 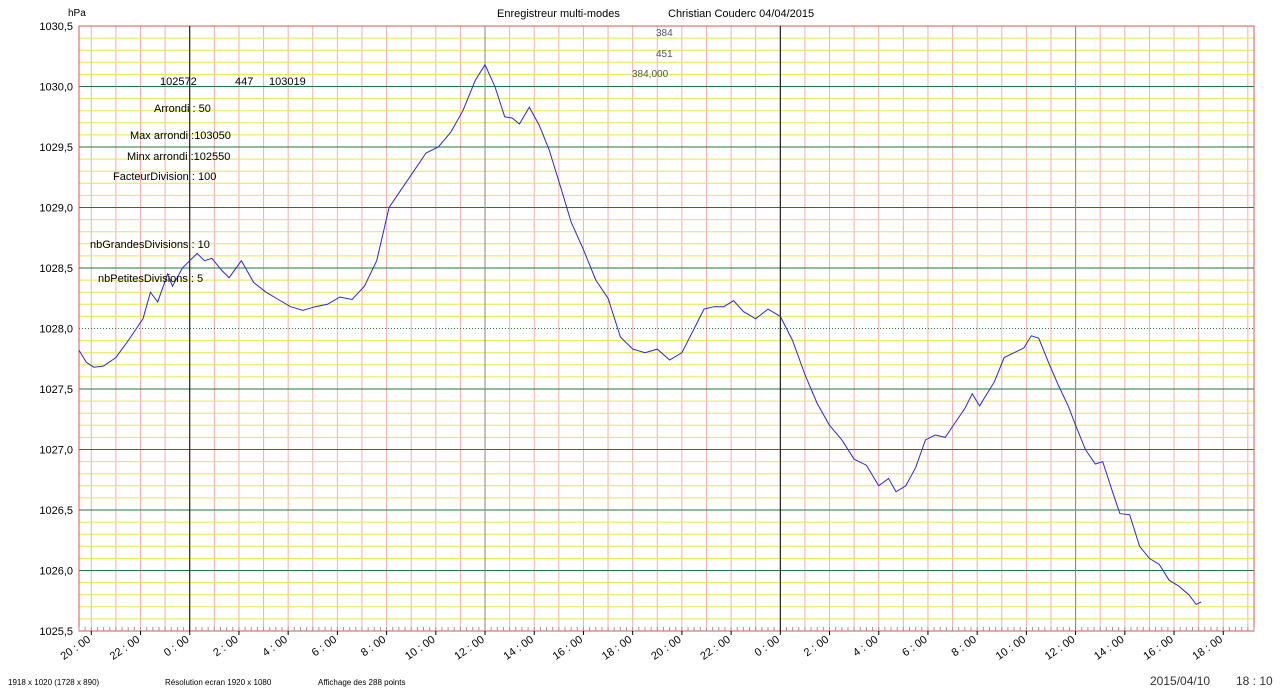 I want to click on info-facteur: FacteurDivision : 100, so click(x=165, y=177).